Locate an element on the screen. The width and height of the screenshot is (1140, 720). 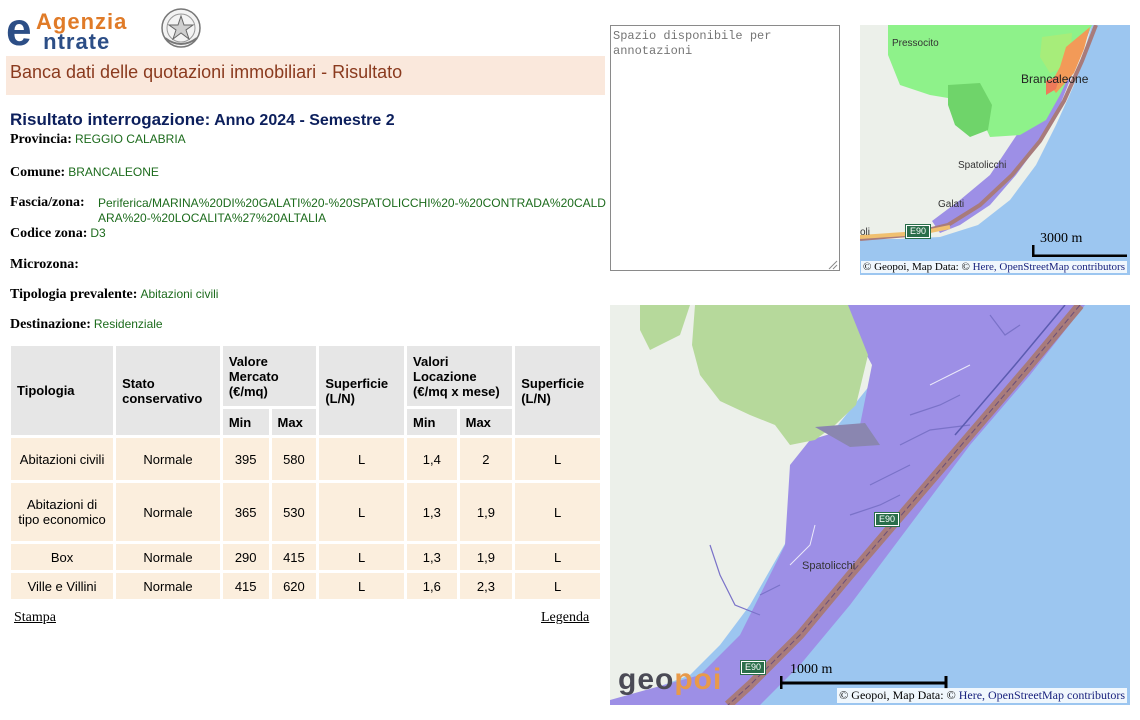
microzona-label: Microzona: is located at coordinates (44, 264).